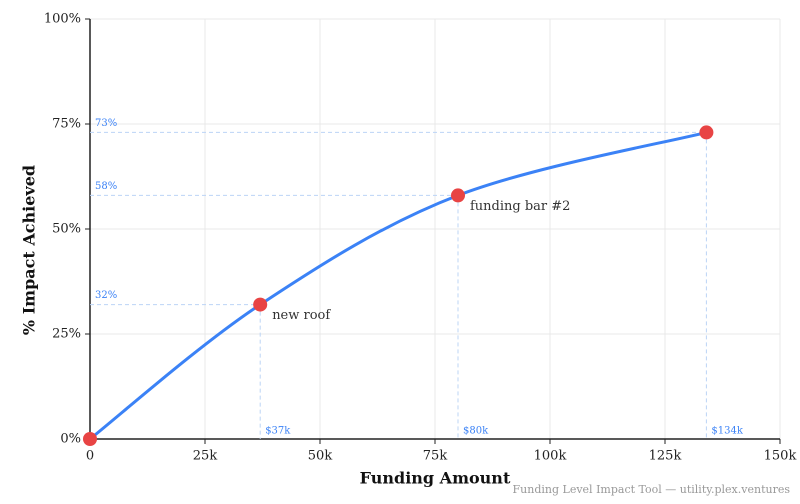 This screenshot has height=504, width=800. I want to click on x-tick-label: 75k, so click(435, 456).